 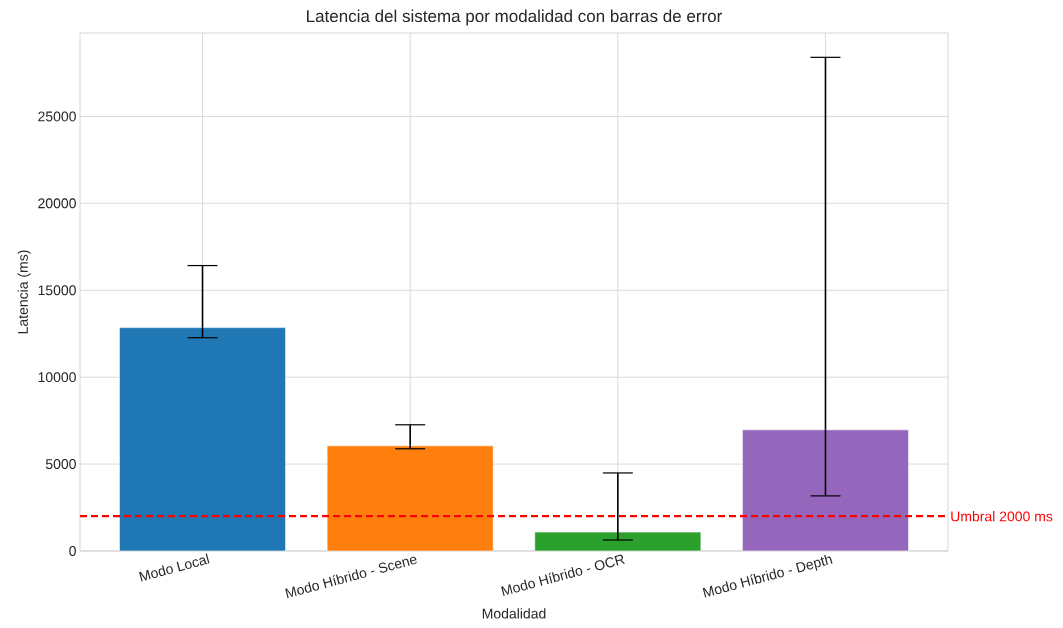 What do you see at coordinates (767, 576) in the screenshot?
I see `x-tick-label: Modo Híbrido - Depth` at bounding box center [767, 576].